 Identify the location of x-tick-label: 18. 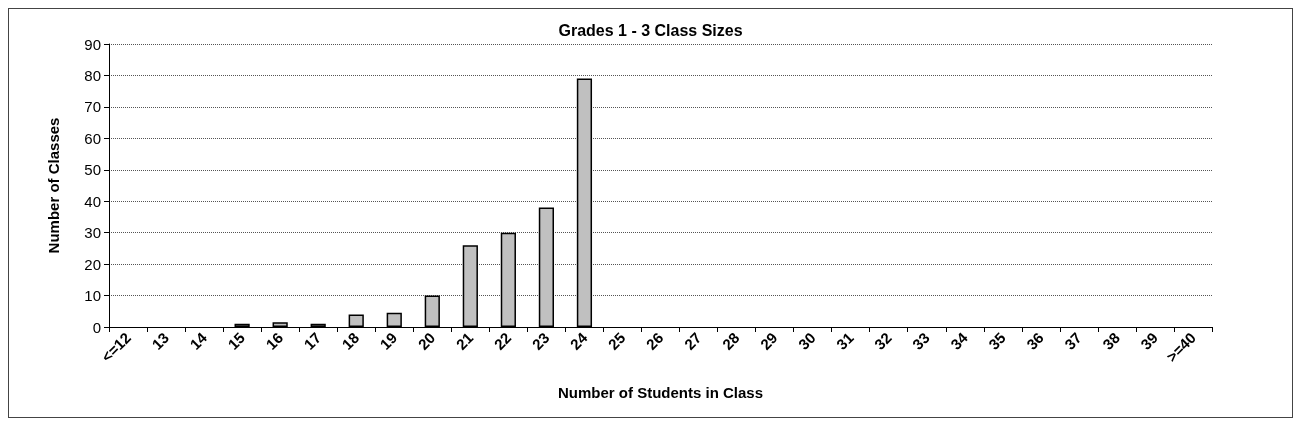
(350, 340).